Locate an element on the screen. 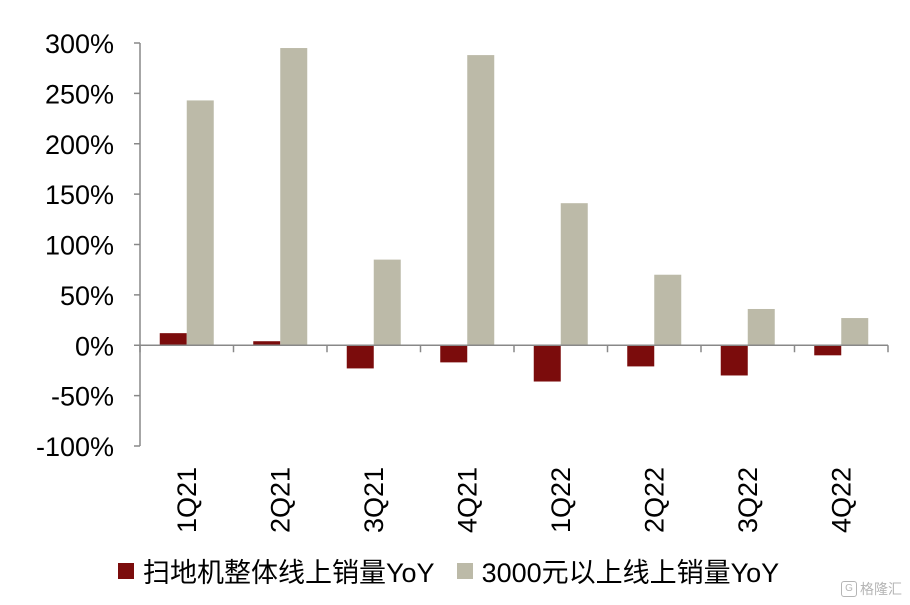 The height and width of the screenshot is (605, 910). legend-label-premium: 3000元以上线上销量YoY is located at coordinates (630, 573).